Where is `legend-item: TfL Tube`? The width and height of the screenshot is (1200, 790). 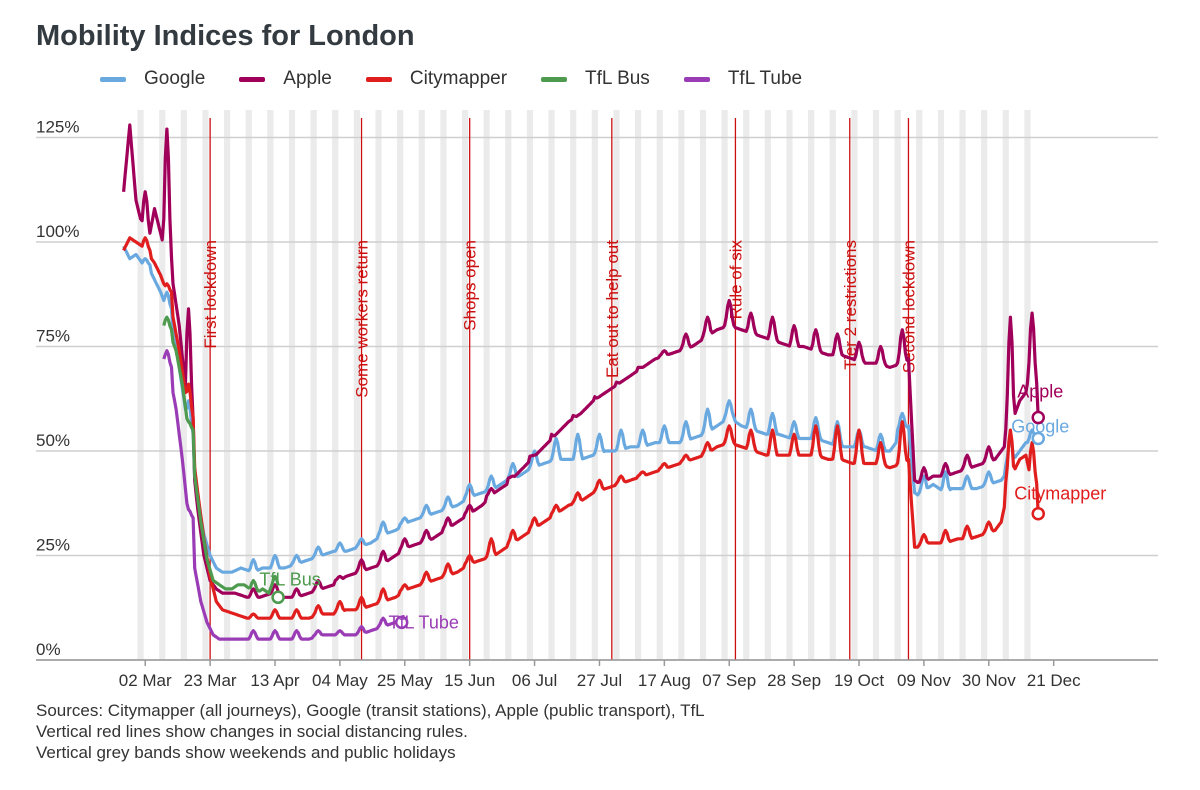 legend-item: TfL Tube is located at coordinates (743, 79).